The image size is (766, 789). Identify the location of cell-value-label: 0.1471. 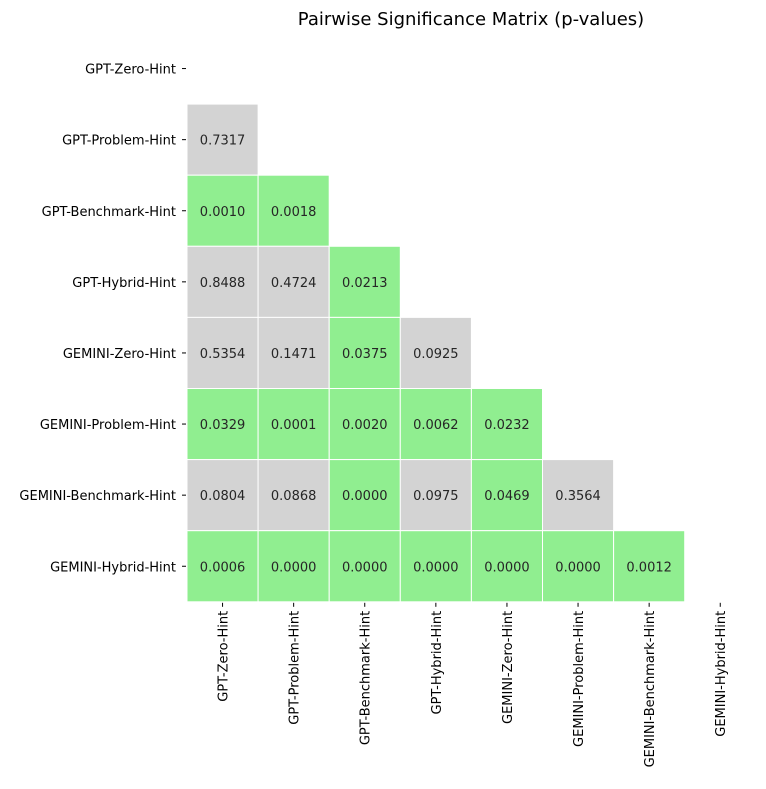
(294, 354).